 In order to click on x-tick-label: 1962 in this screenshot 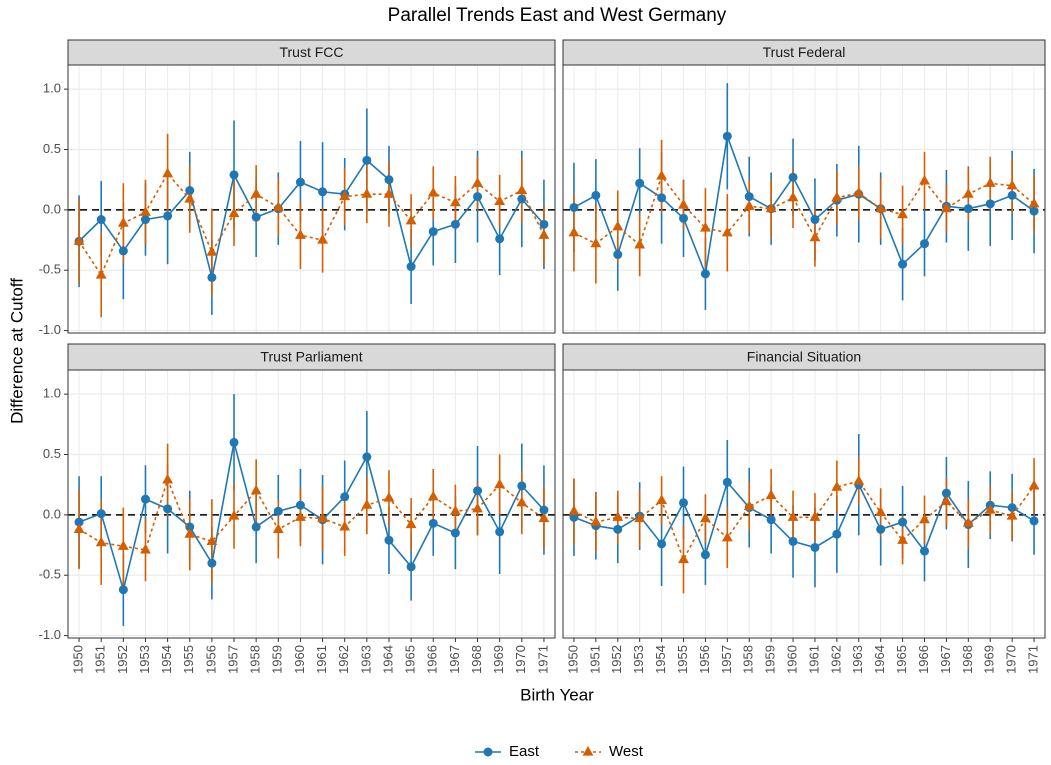, I will do `click(343, 659)`.